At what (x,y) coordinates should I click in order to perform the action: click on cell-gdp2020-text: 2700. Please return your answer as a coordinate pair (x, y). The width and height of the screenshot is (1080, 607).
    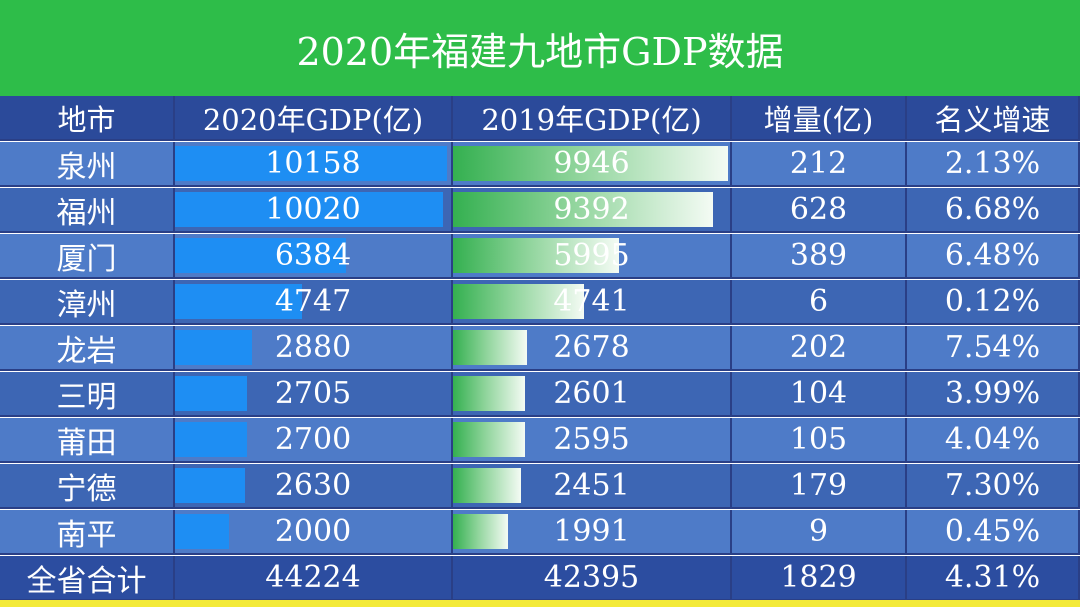
    Looking at the image, I should click on (313, 439).